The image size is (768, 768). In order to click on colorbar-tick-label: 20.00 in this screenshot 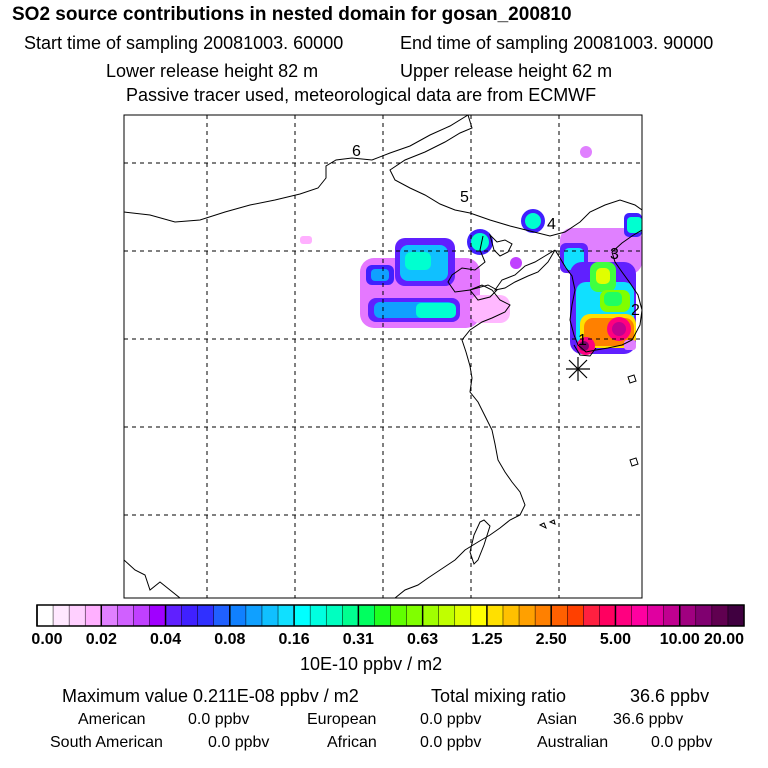, I will do `click(724, 639)`.